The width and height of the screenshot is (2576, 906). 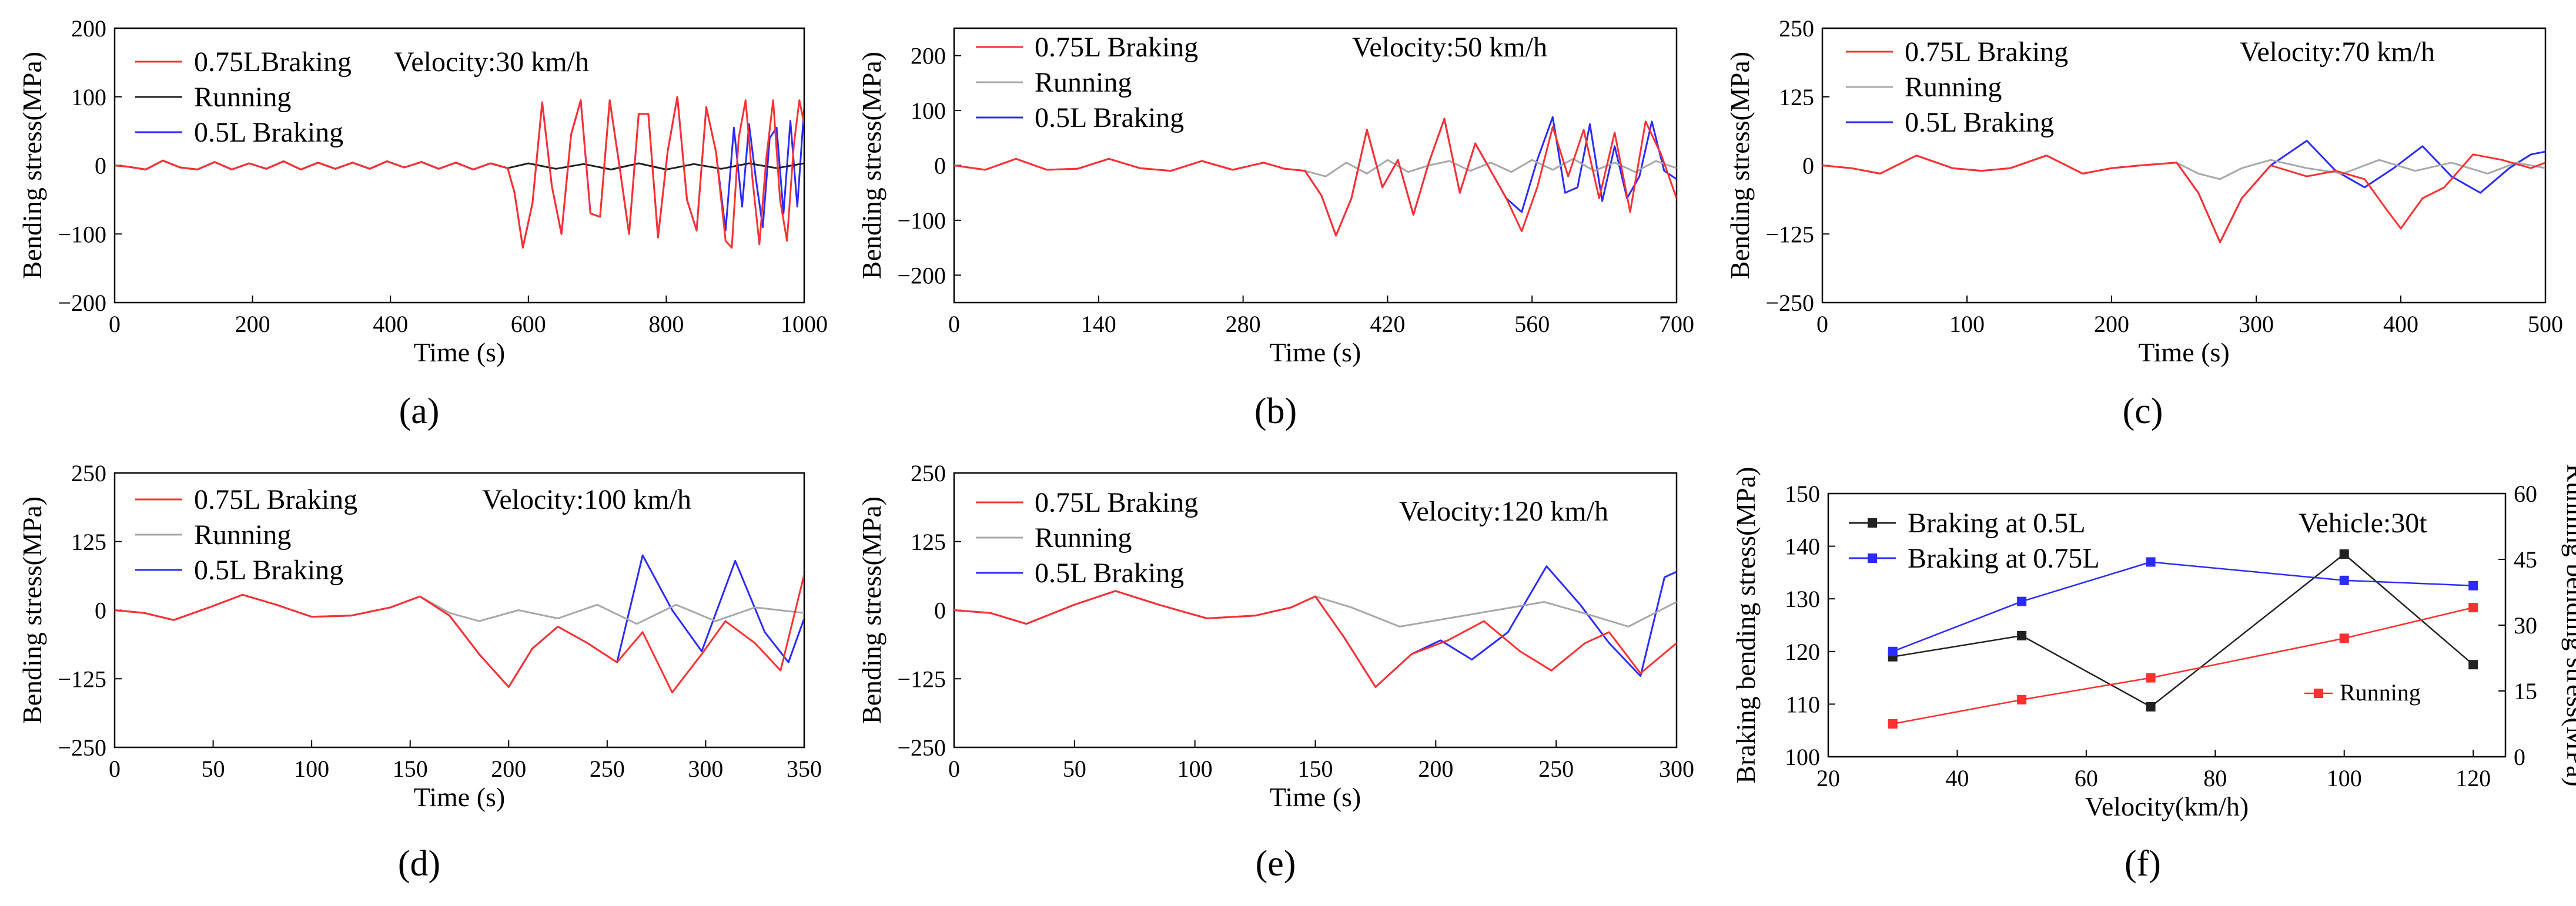 I want to click on y-tick-label: −125, so click(x=82, y=679).